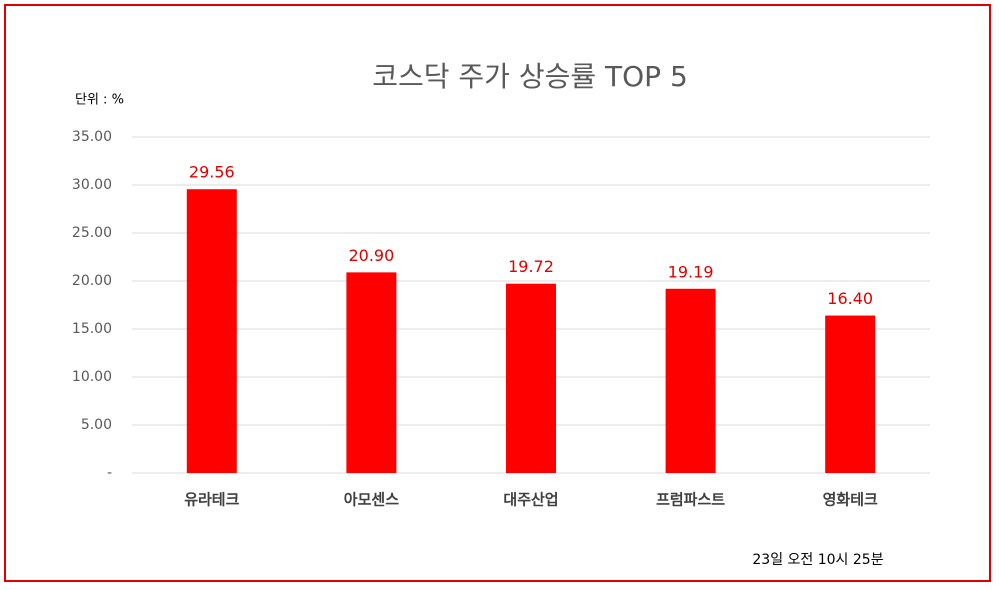 This screenshot has width=1000, height=590. I want to click on value-label: 19.72, so click(531, 266).